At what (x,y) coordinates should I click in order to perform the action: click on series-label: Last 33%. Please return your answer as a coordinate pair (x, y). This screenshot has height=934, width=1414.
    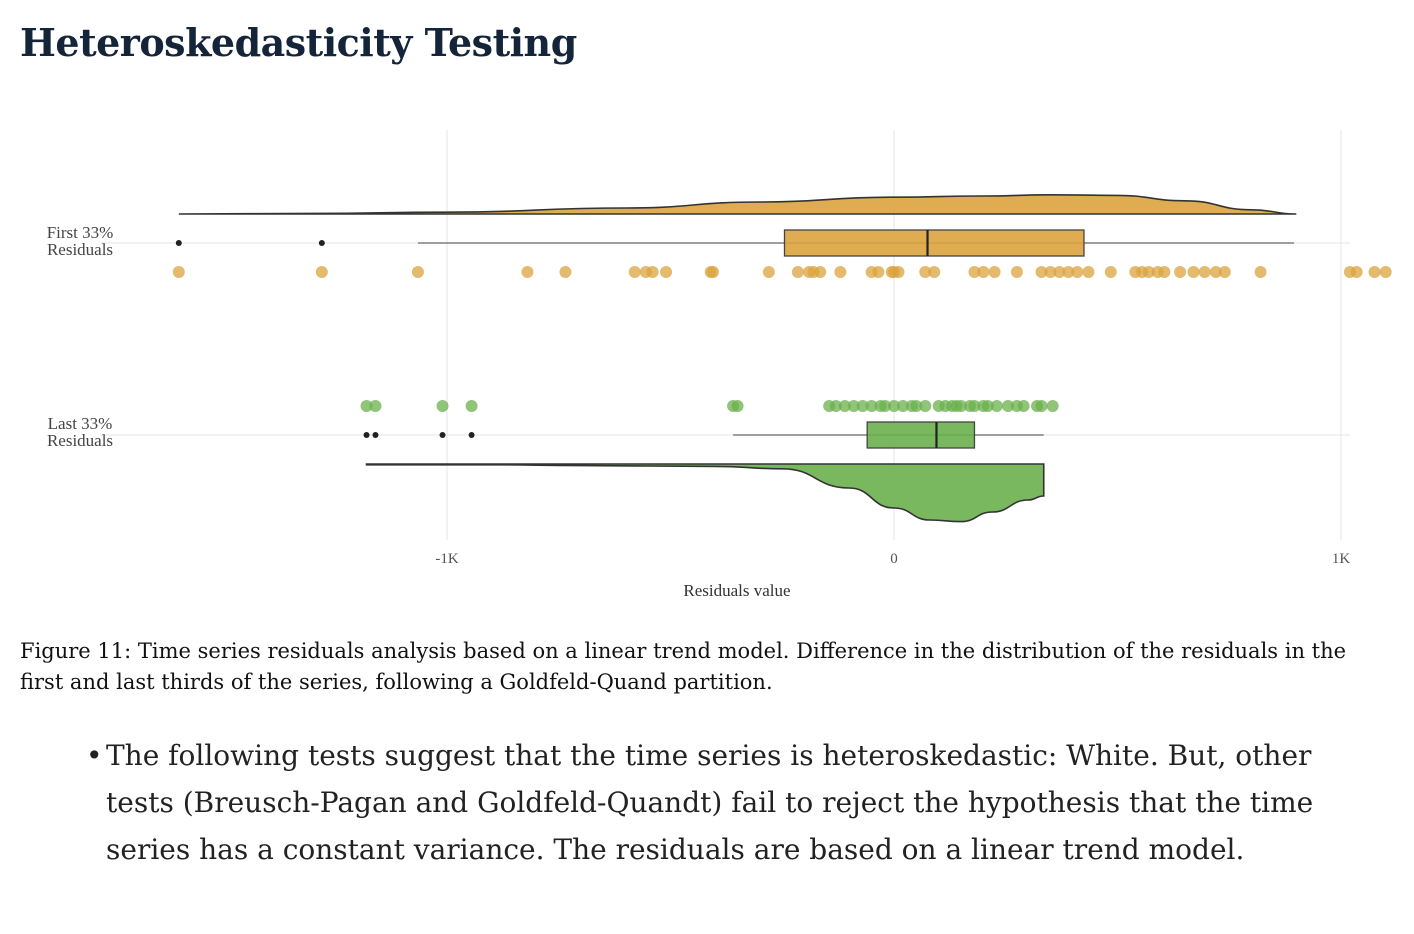
    Looking at the image, I should click on (80, 423).